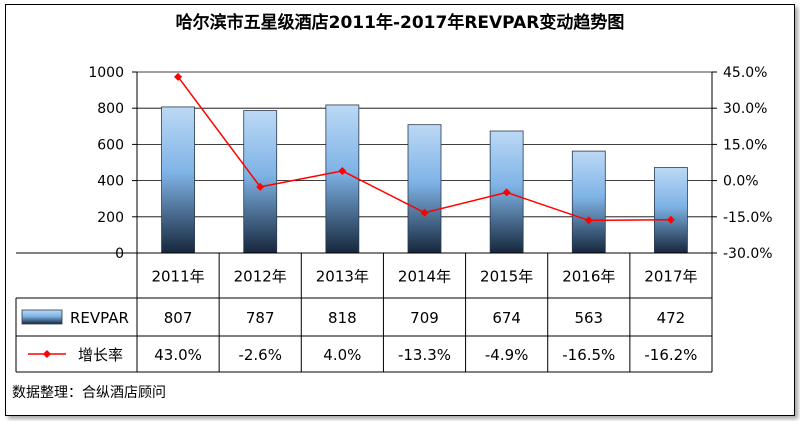 This screenshot has width=800, height=421. Describe the element at coordinates (741, 182) in the screenshot. I see `y-tick-label-right: 0.0%` at that location.